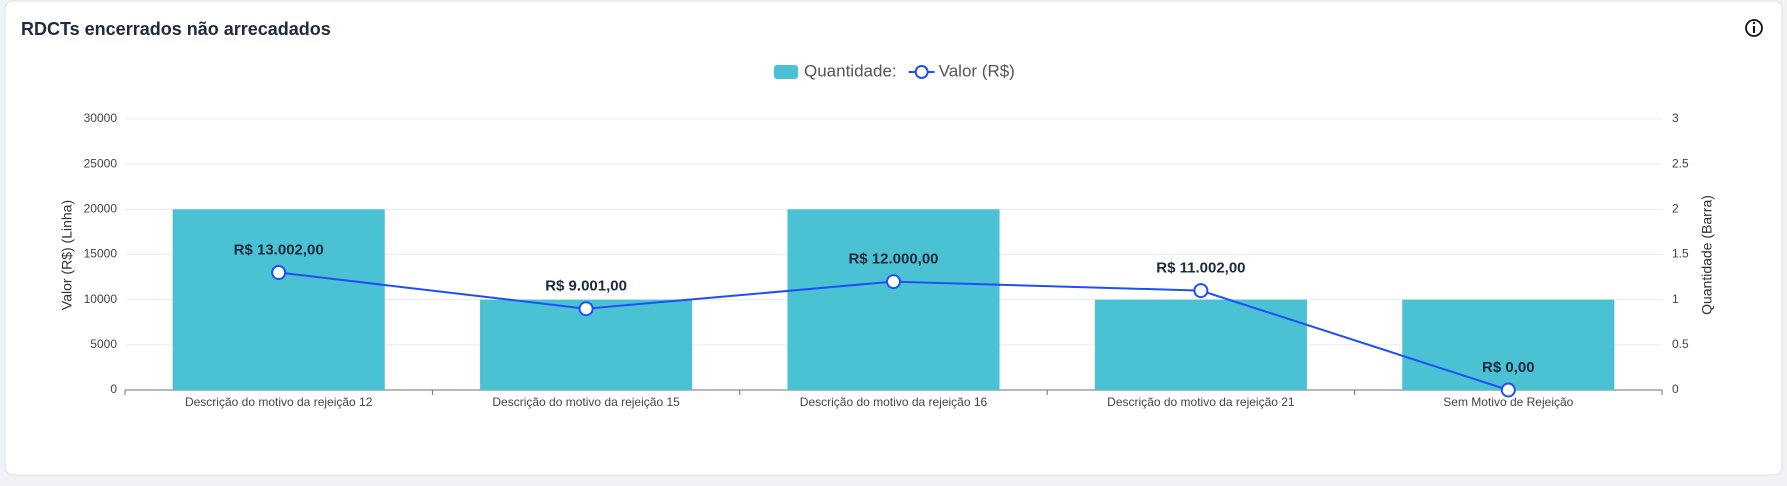 The height and width of the screenshot is (486, 1787). What do you see at coordinates (1508, 402) in the screenshot?
I see `x-tick-label: Sem Motivo de Rejeição` at bounding box center [1508, 402].